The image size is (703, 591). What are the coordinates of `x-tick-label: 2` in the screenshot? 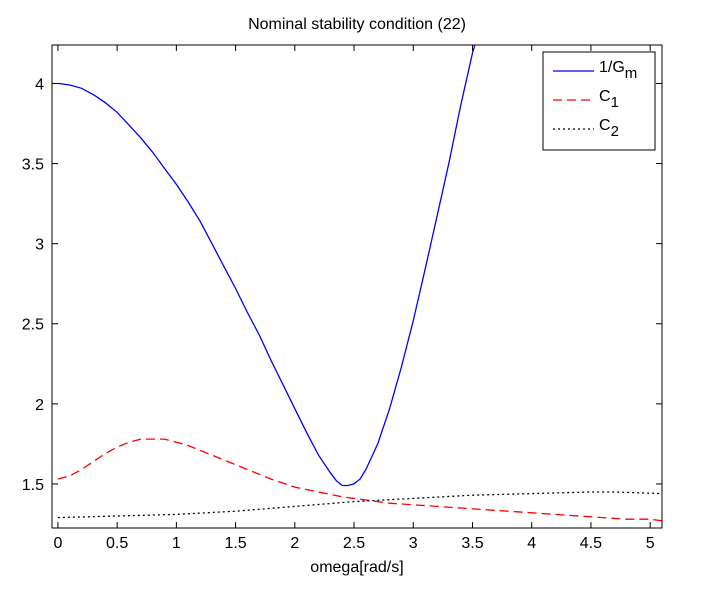 It's located at (294, 543).